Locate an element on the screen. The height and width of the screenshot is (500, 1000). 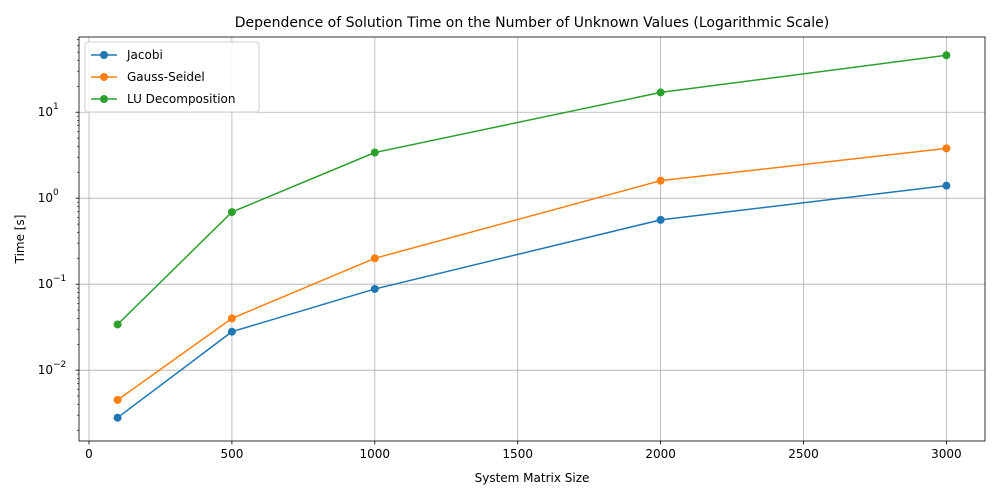
x-tick-label: 1500 is located at coordinates (517, 454).